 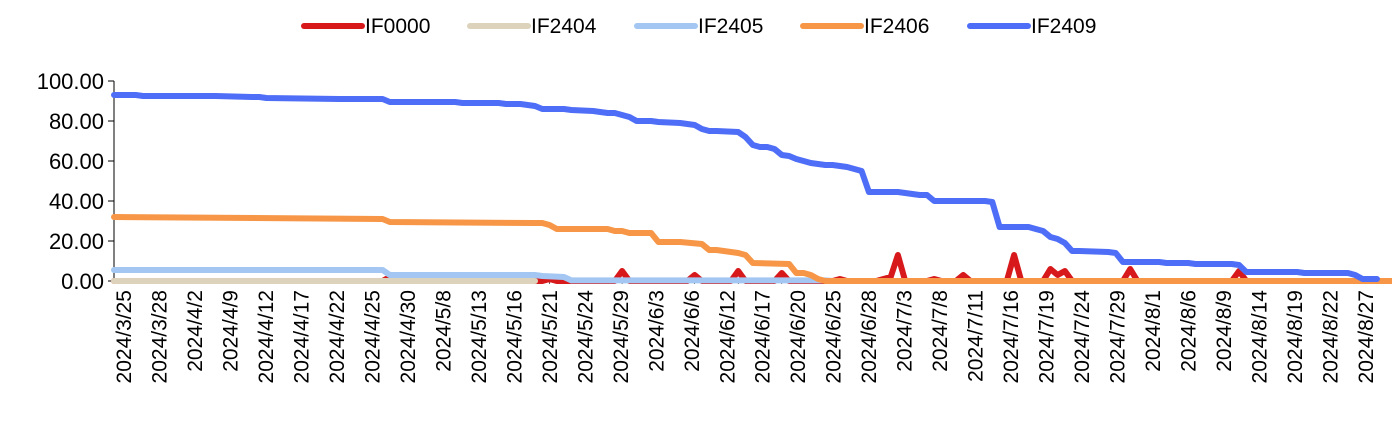 What do you see at coordinates (76, 161) in the screenshot?
I see `y-tick-label: 60.00` at bounding box center [76, 161].